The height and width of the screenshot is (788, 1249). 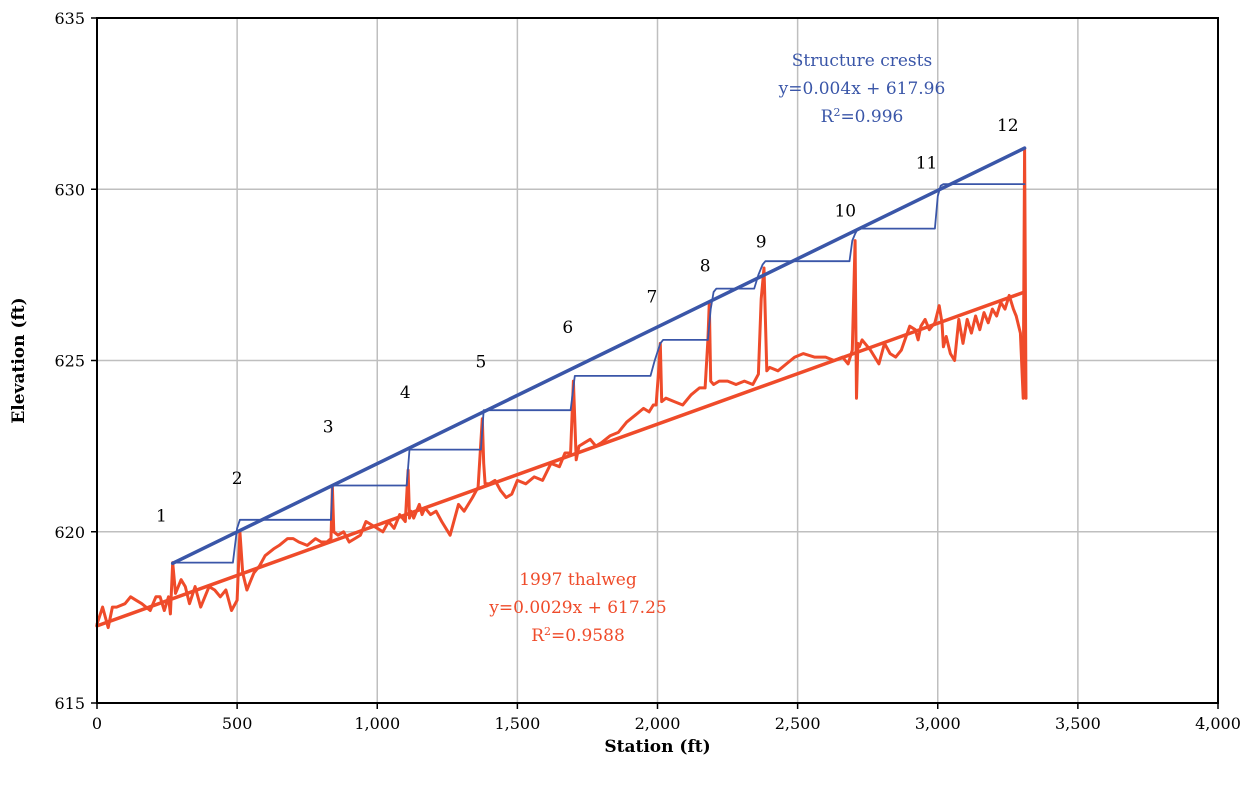 I want to click on structure-number-label: 3, so click(x=328, y=427).